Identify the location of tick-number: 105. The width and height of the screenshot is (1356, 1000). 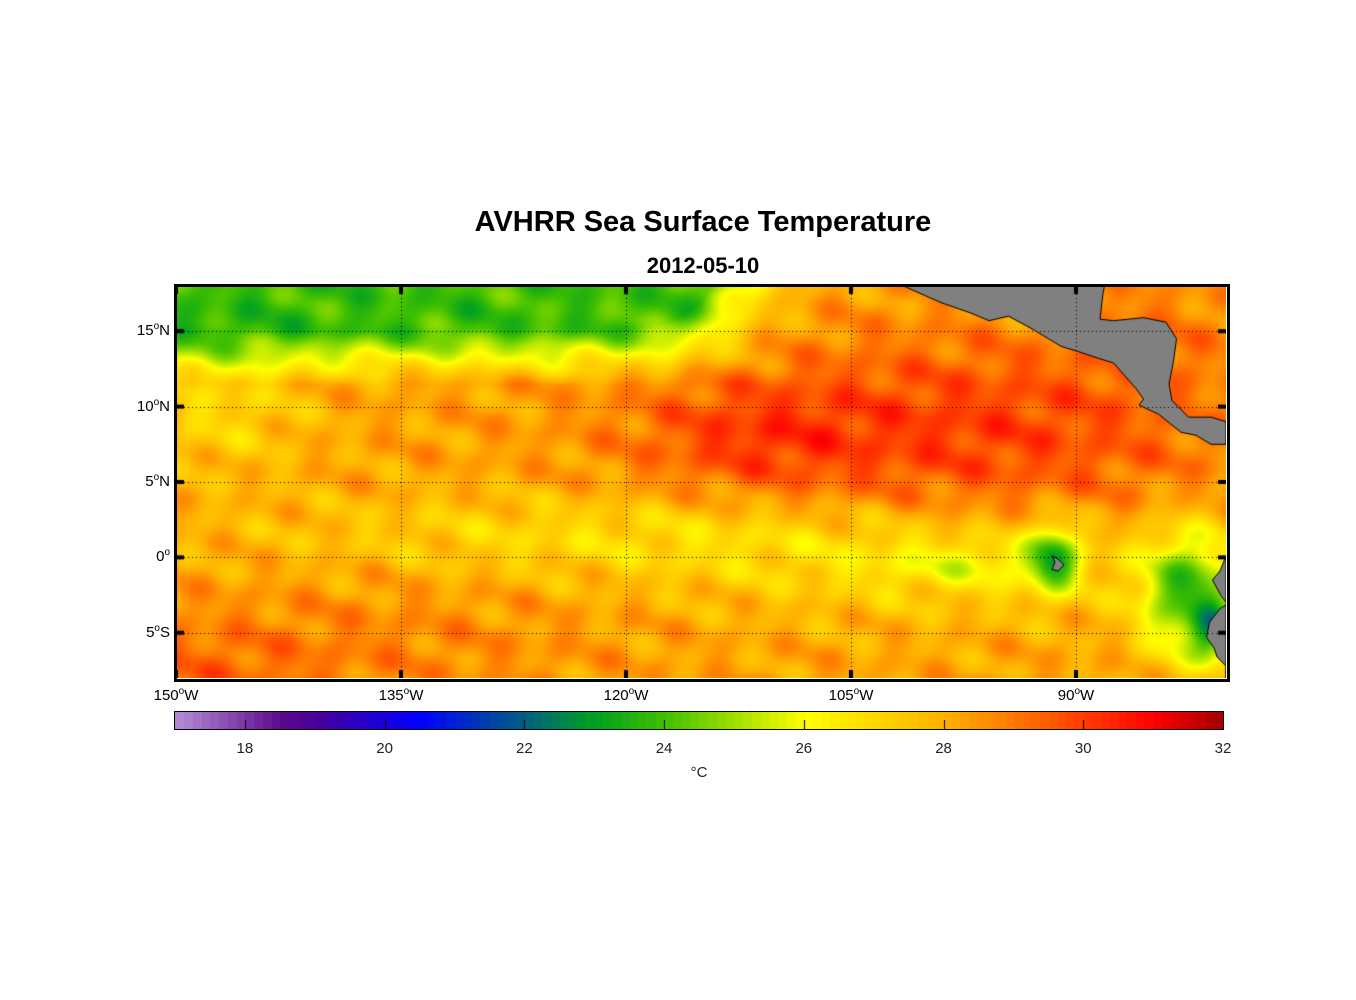
(841, 695).